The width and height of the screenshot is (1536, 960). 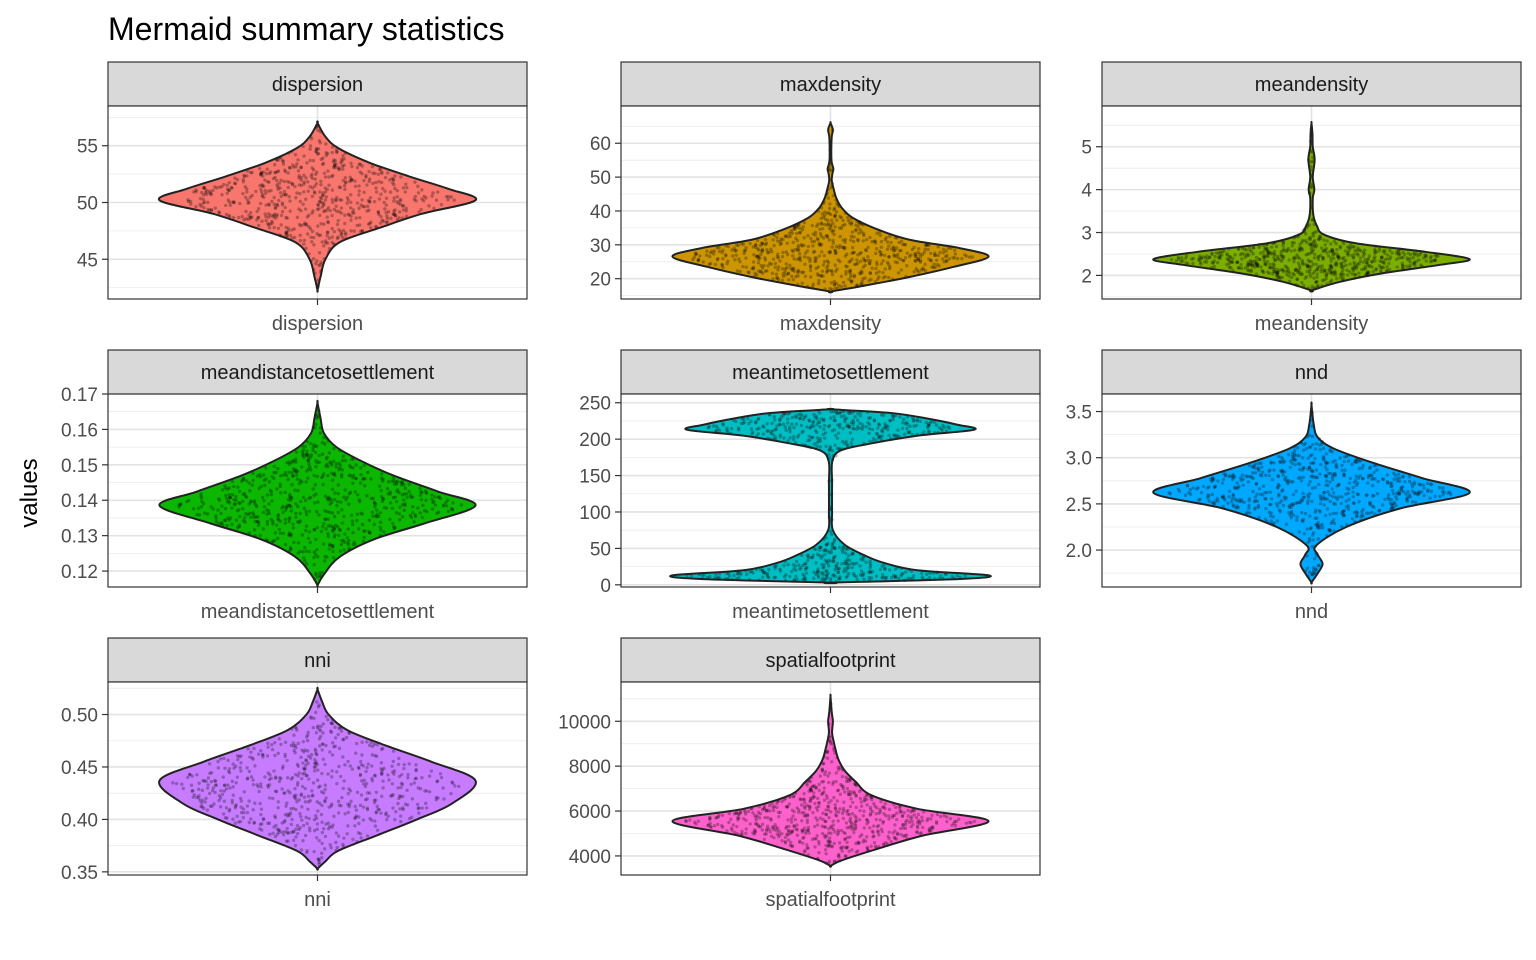 What do you see at coordinates (830, 207) in the screenshot?
I see `violin-fill-maxdensity` at bounding box center [830, 207].